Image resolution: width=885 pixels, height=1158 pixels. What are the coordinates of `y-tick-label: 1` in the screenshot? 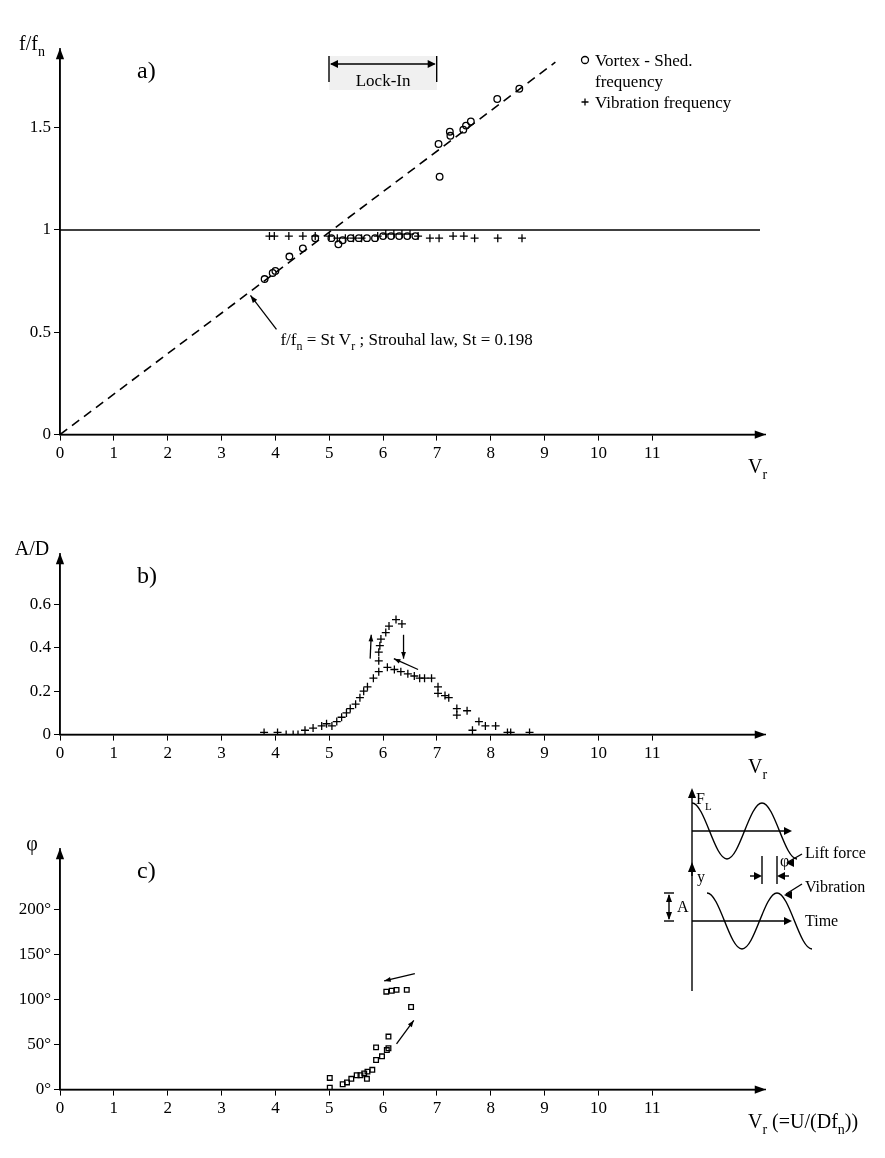 It's located at (46, 229).